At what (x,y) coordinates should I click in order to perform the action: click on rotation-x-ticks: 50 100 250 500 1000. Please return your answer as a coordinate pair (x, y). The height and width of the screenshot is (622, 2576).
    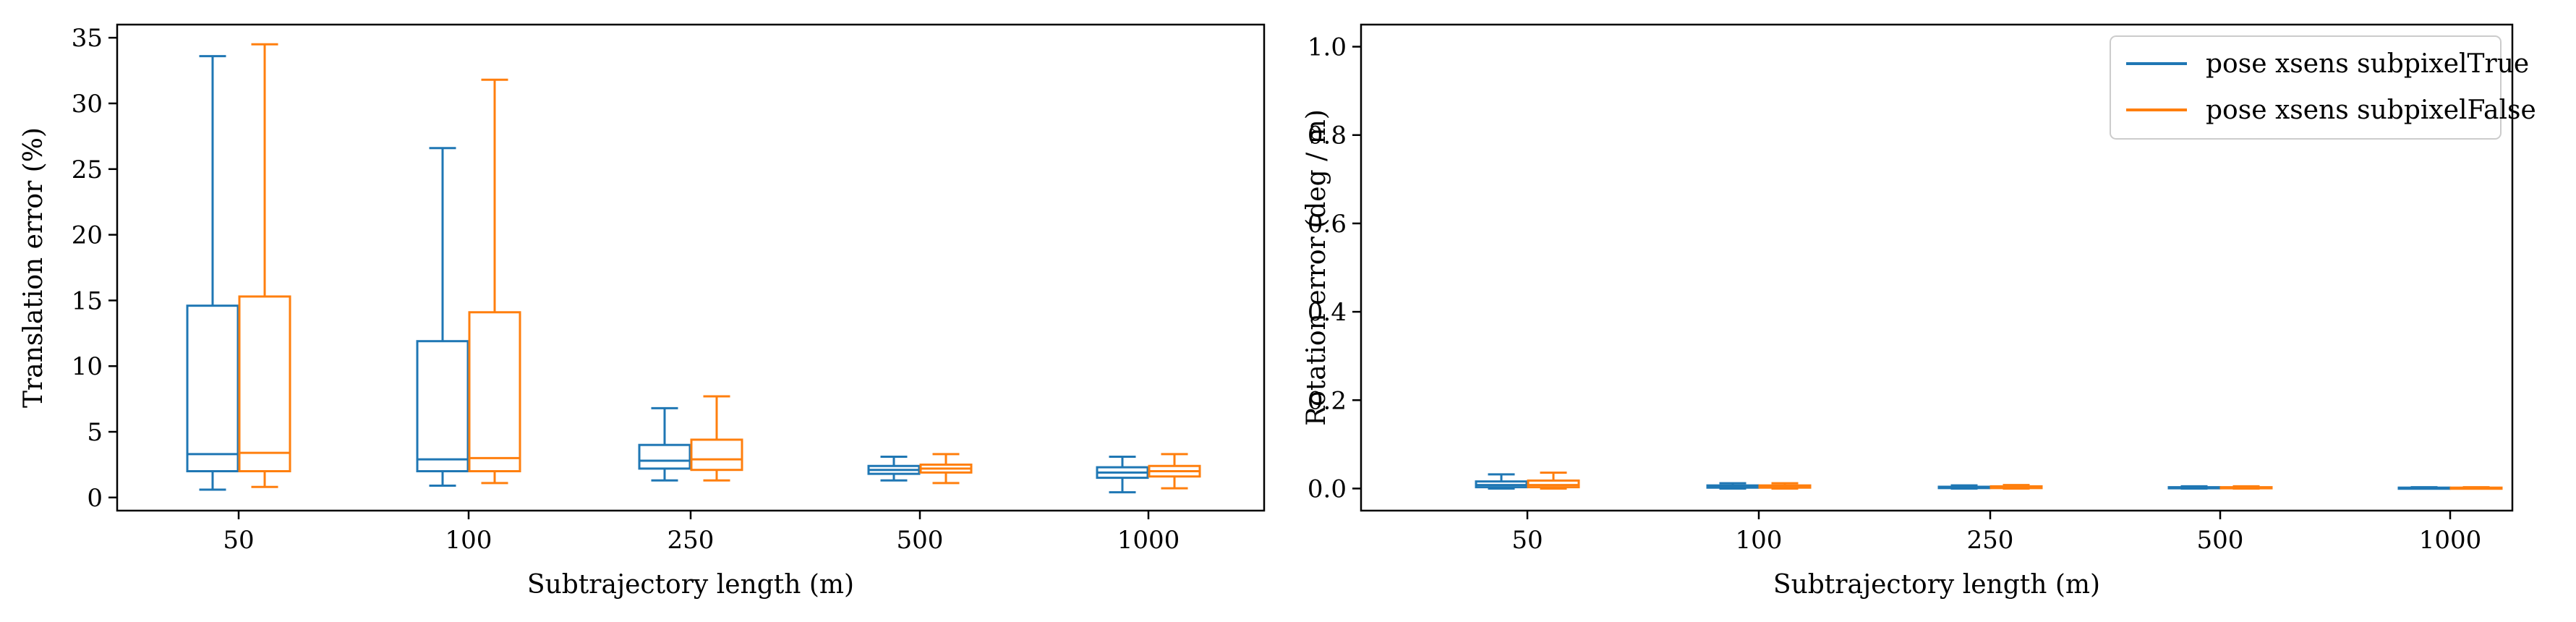
    Looking at the image, I should click on (1996, 533).